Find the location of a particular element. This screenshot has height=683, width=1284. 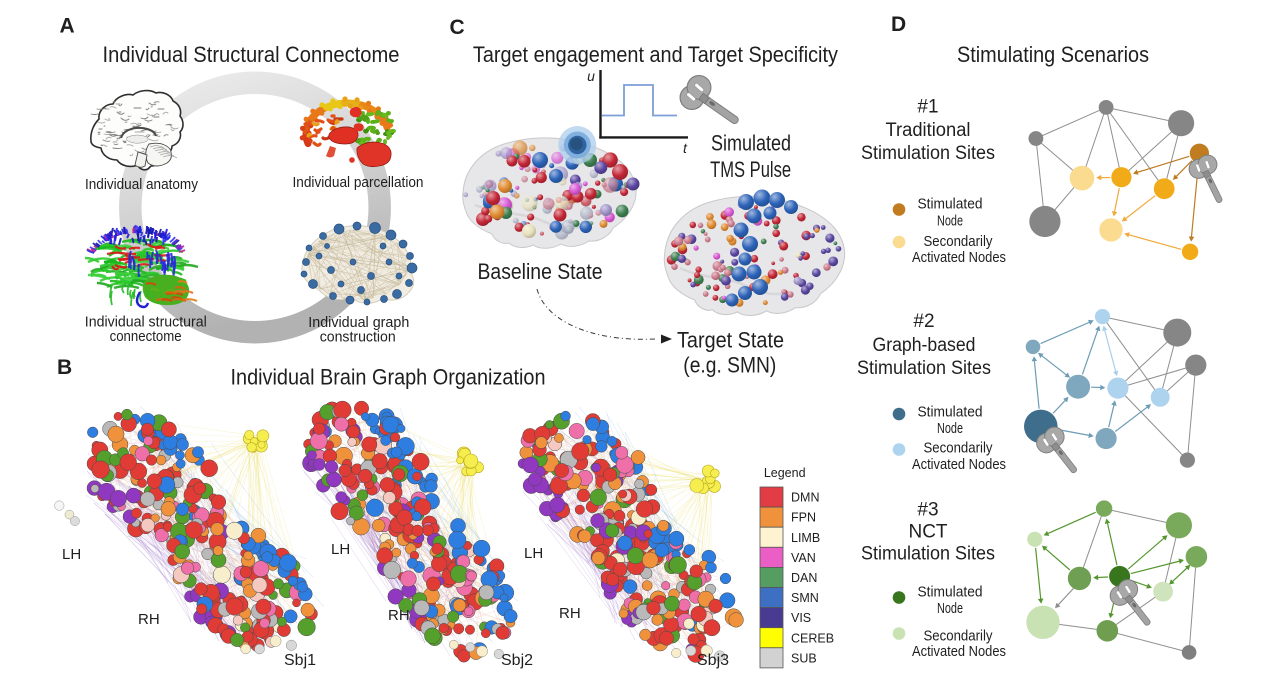

svg-text: connectome is located at coordinates (146, 336).